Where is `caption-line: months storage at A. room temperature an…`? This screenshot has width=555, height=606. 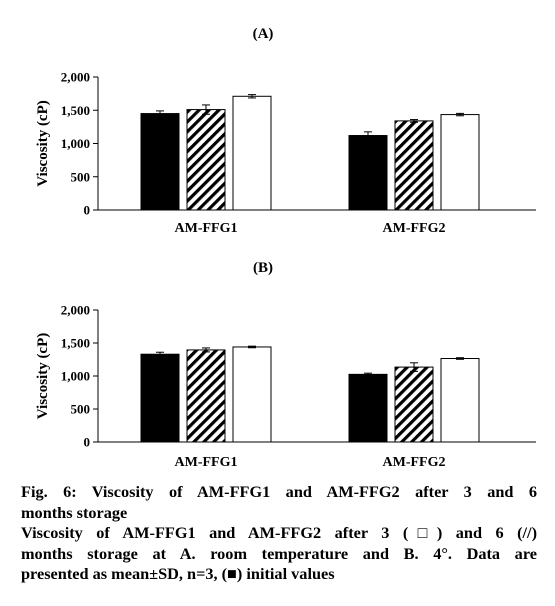
caption-line: months storage at A. room temperature an… is located at coordinates (279, 553).